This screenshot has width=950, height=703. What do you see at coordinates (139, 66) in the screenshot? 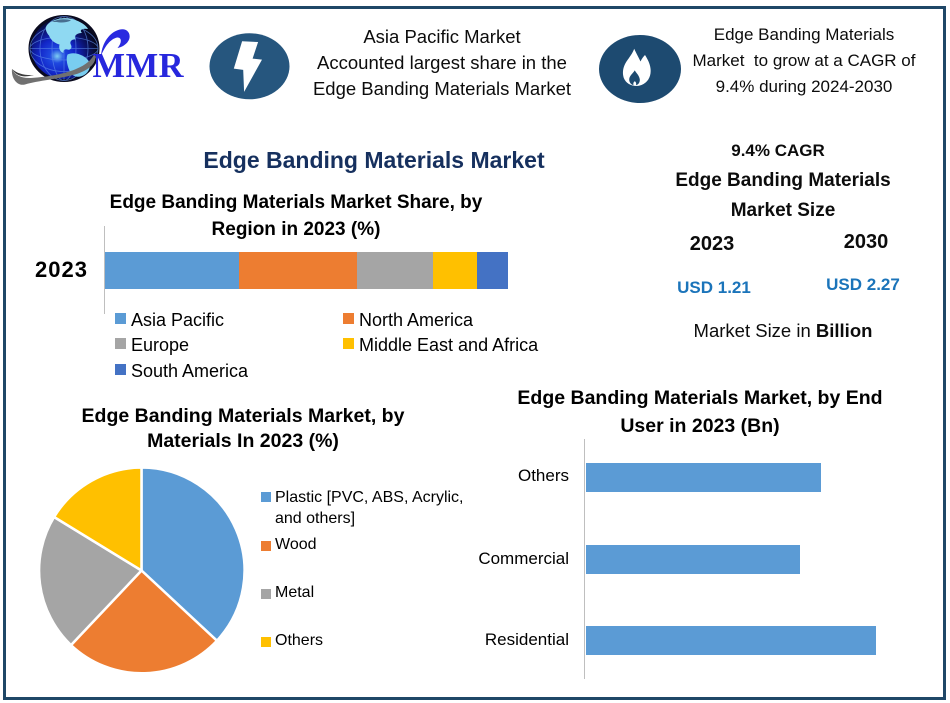
I see `svg-text: MMR` at bounding box center [139, 66].